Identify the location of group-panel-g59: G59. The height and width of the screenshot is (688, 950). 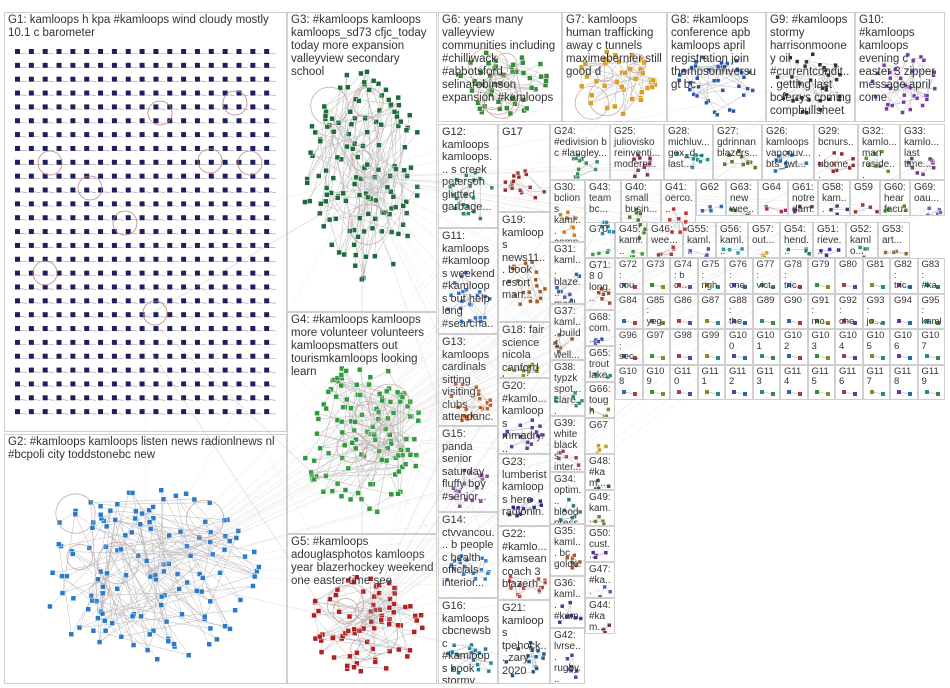
(865, 198).